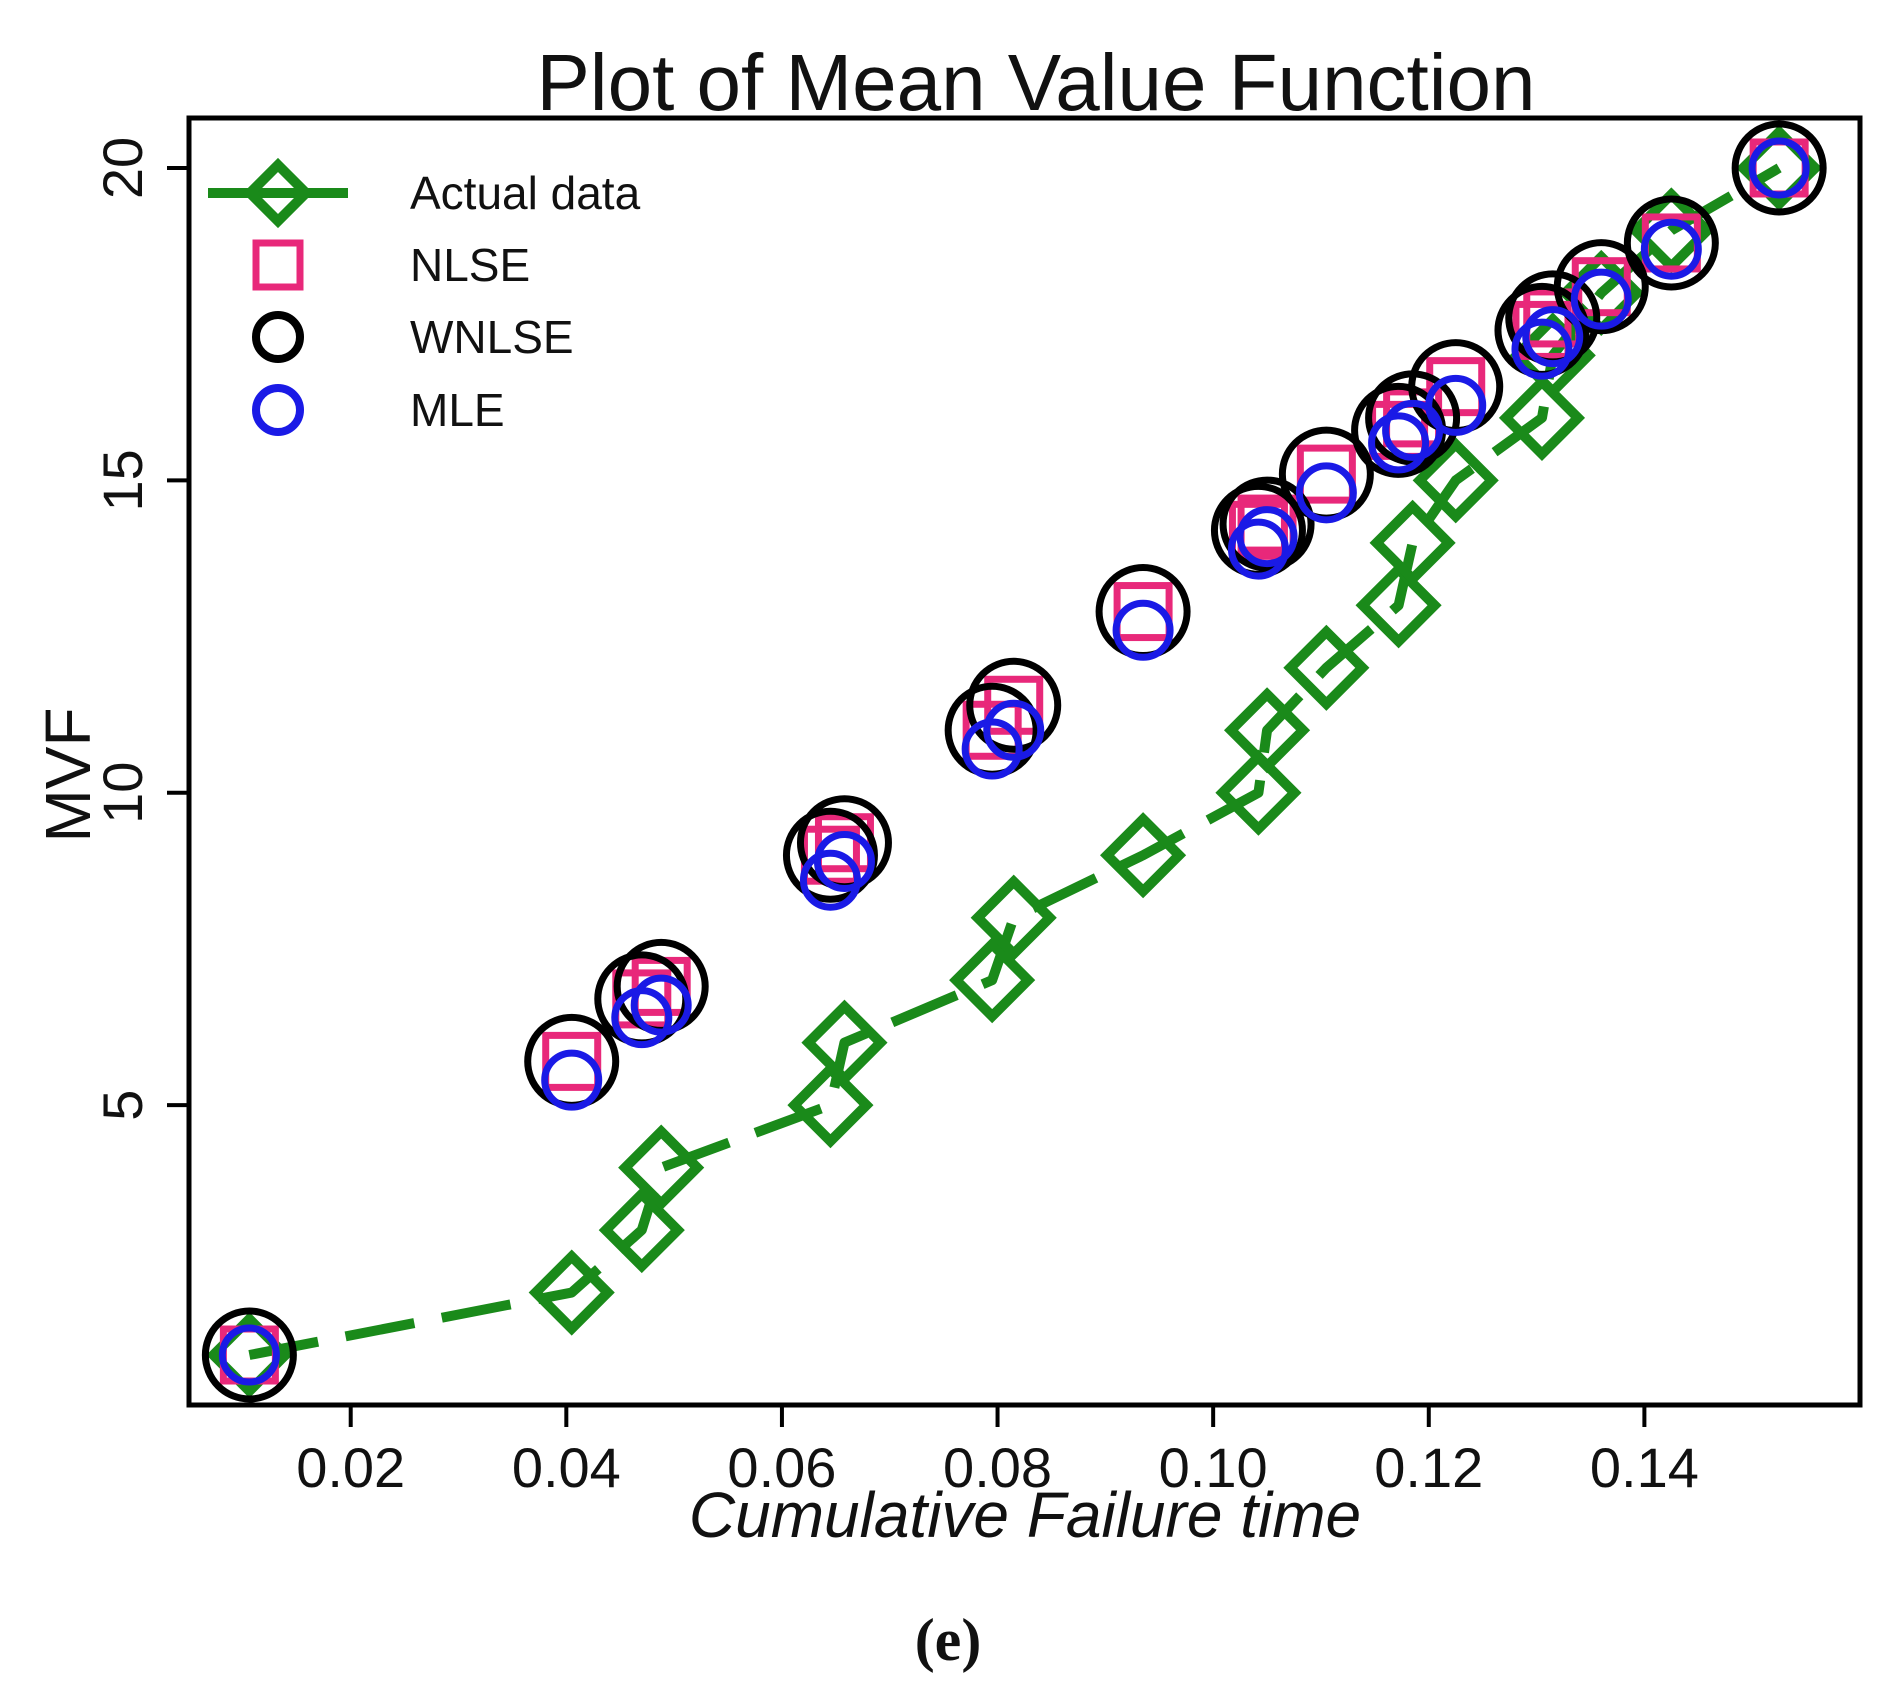  What do you see at coordinates (278, 410) in the screenshot?
I see `legend-mle-symbol` at bounding box center [278, 410].